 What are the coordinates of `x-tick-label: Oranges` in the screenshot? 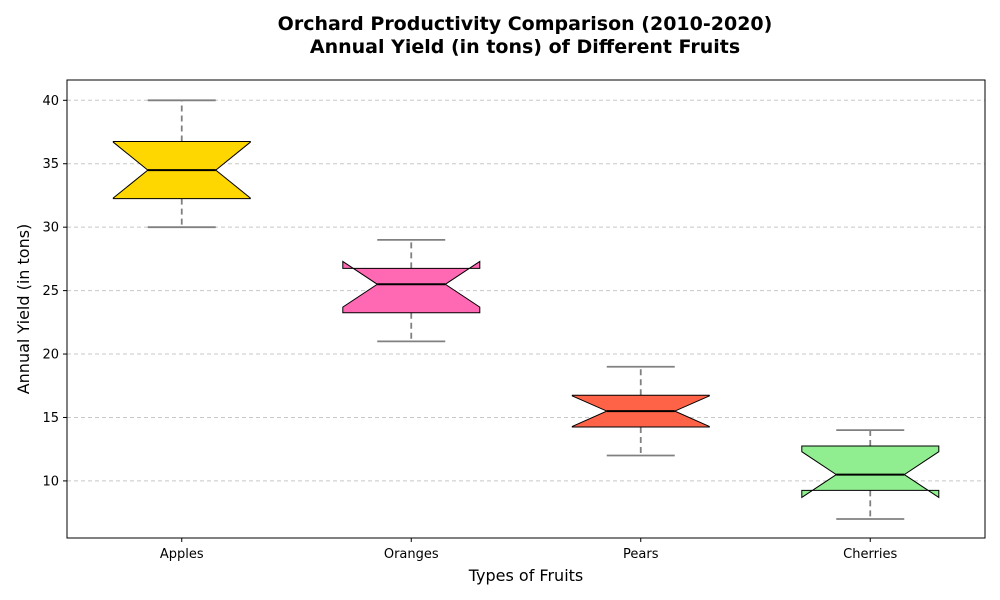 It's located at (411, 554).